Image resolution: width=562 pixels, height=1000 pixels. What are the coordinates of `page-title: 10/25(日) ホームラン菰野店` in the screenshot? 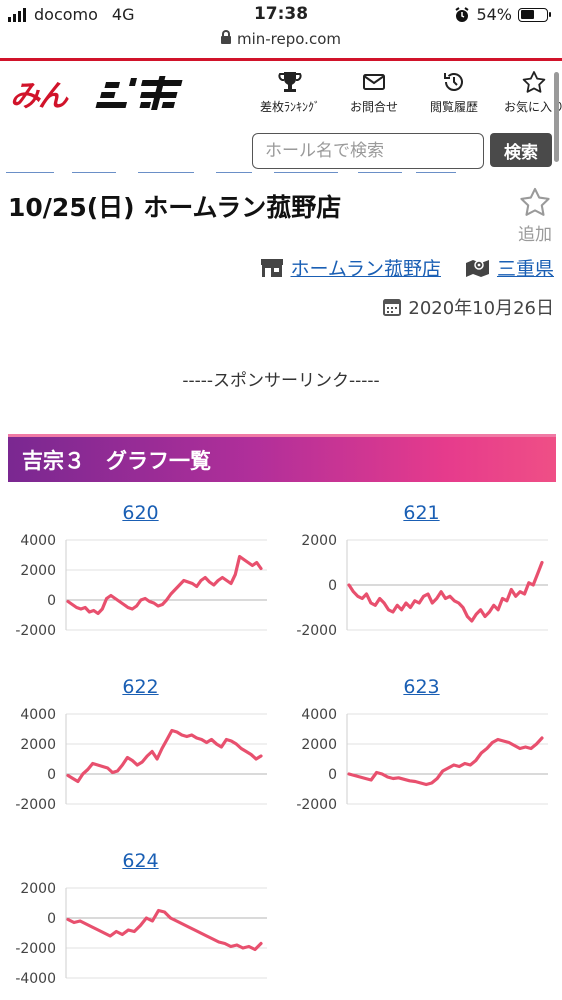 It's located at (175, 207).